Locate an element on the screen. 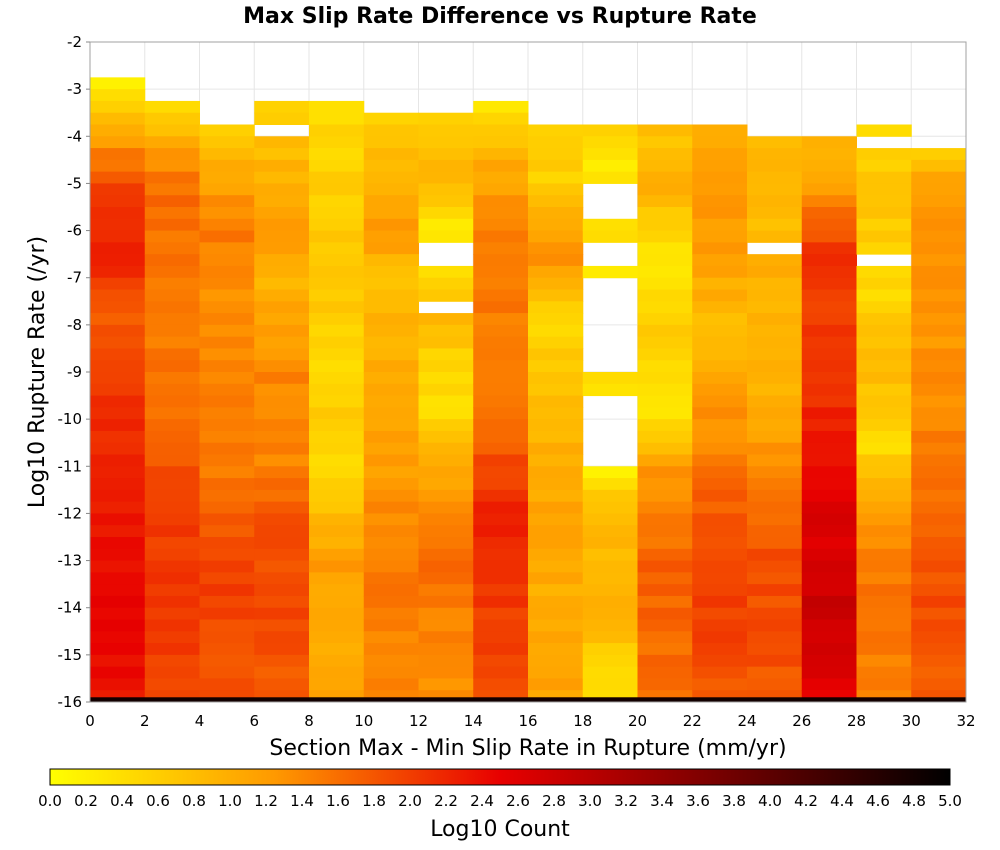  x-tick-label: 6 is located at coordinates (254, 721).